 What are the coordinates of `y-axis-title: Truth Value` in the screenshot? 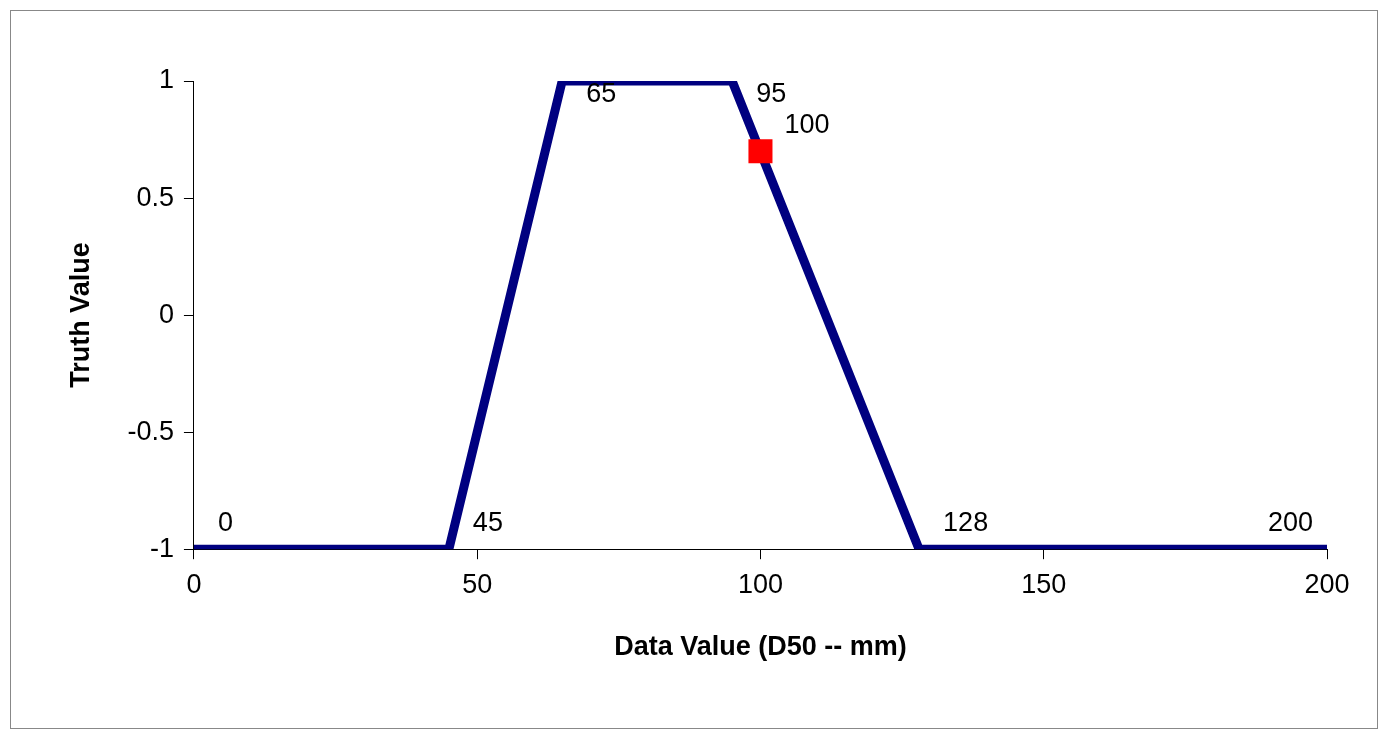 It's located at (79, 315).